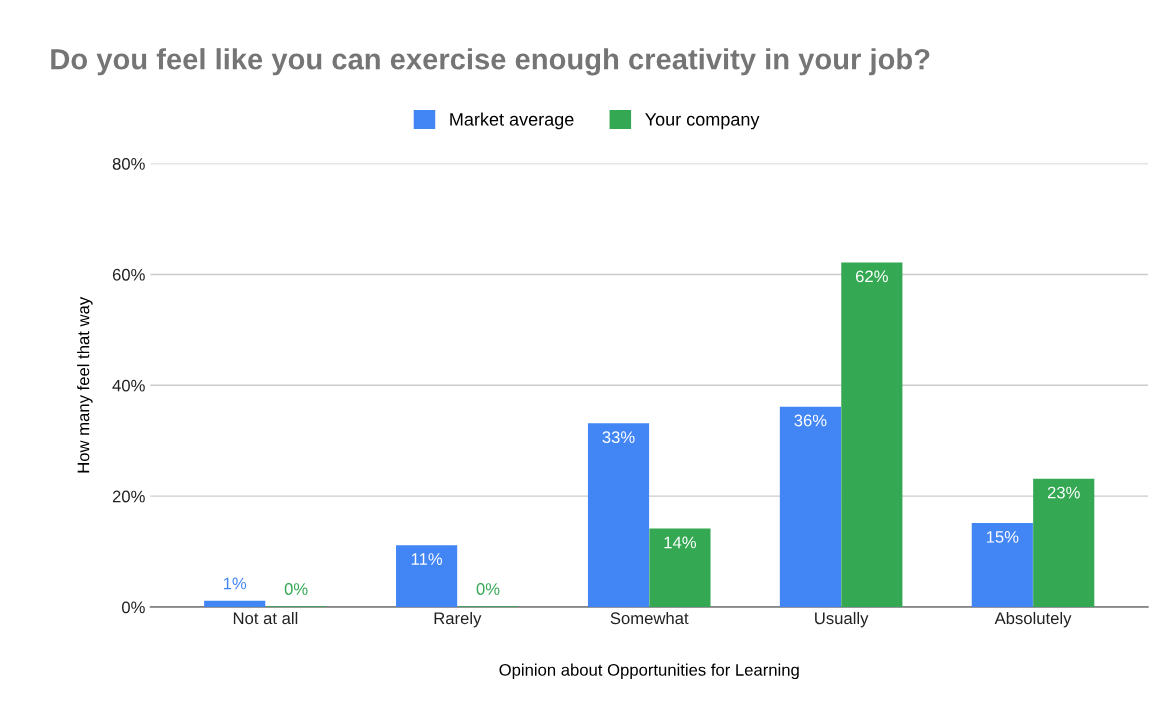  Describe the element at coordinates (128, 163) in the screenshot. I see `y-tick-label: 80%` at that location.